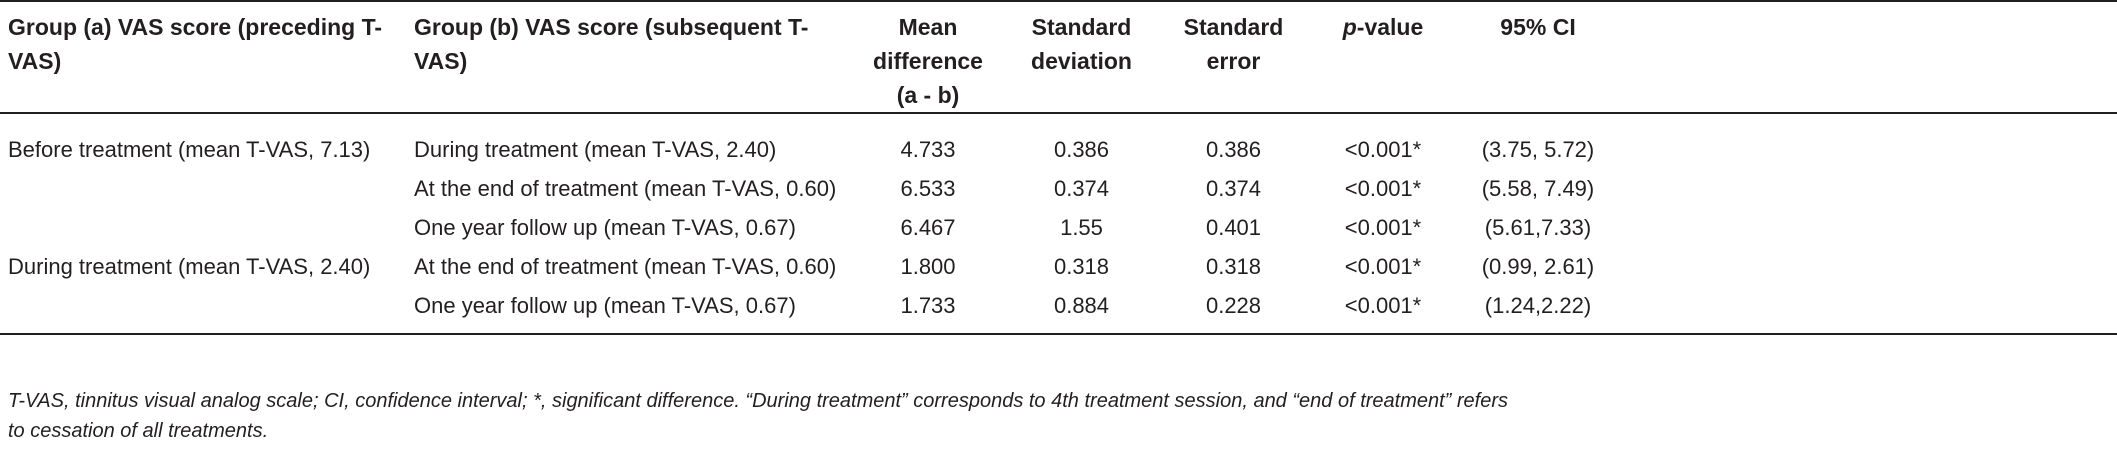 This screenshot has width=2117, height=458. Describe the element at coordinates (1233, 149) in the screenshot. I see `cell-standard-error: 0.386` at that location.